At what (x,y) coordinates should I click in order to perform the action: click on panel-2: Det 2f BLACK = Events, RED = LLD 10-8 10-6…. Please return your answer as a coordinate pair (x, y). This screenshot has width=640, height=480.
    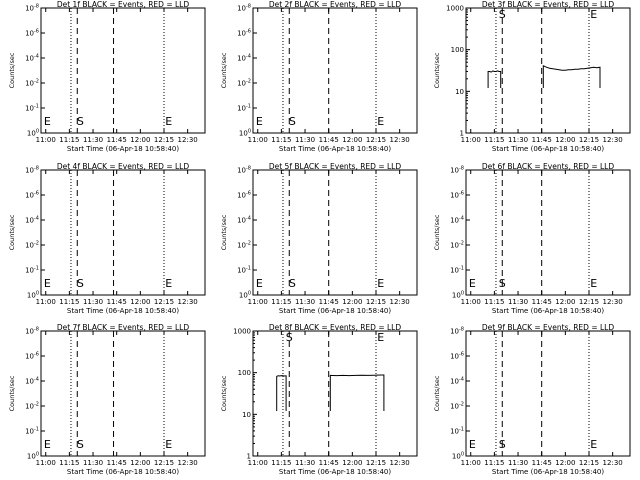
    Looking at the image, I should click on (319, 76).